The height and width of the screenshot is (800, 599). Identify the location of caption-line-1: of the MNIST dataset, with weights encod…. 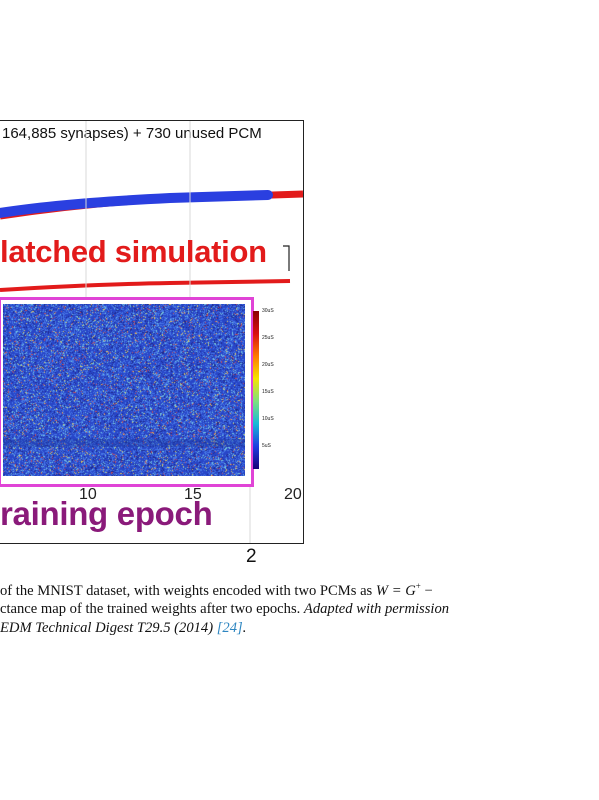
(235, 588).